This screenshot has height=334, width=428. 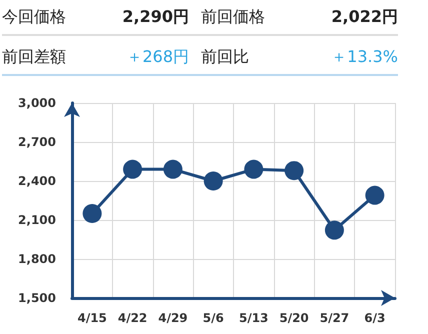 I want to click on y-tick-label: 3,000, so click(x=37, y=103).